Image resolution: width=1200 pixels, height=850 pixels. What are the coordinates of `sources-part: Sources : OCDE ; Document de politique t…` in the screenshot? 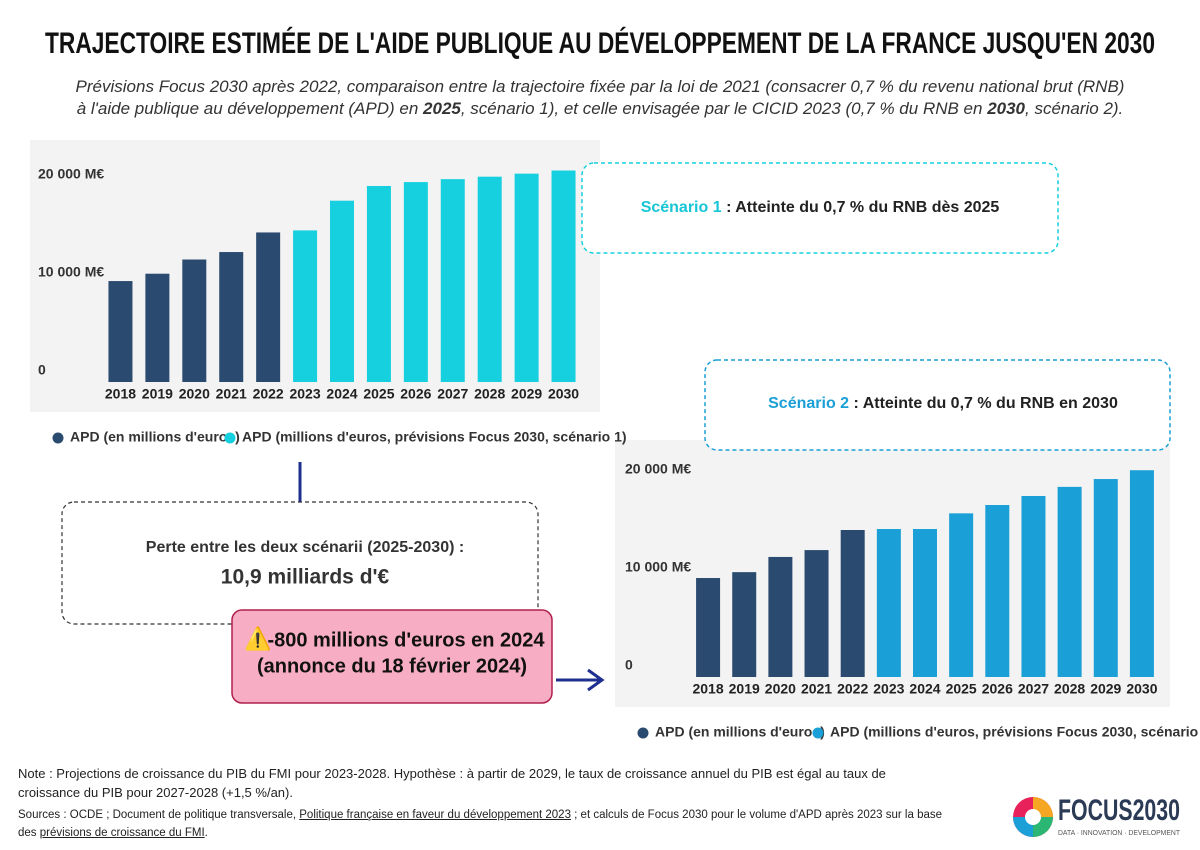 It's located at (159, 815).